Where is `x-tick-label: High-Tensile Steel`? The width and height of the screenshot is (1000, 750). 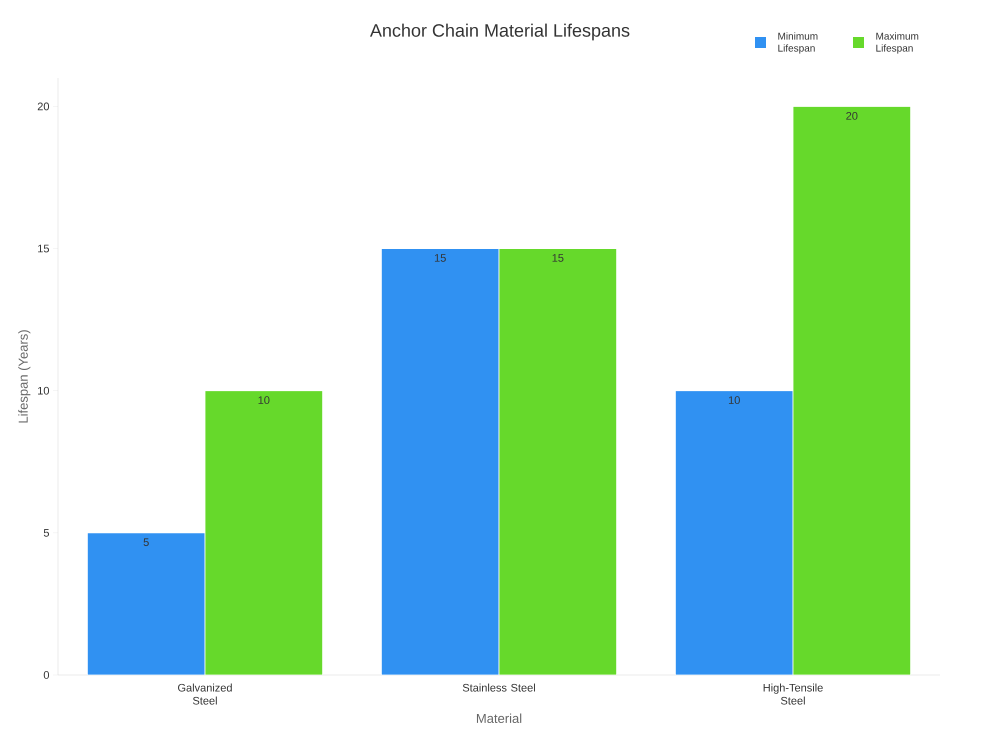
x-tick-label: High-Tensile Steel is located at coordinates (793, 694).